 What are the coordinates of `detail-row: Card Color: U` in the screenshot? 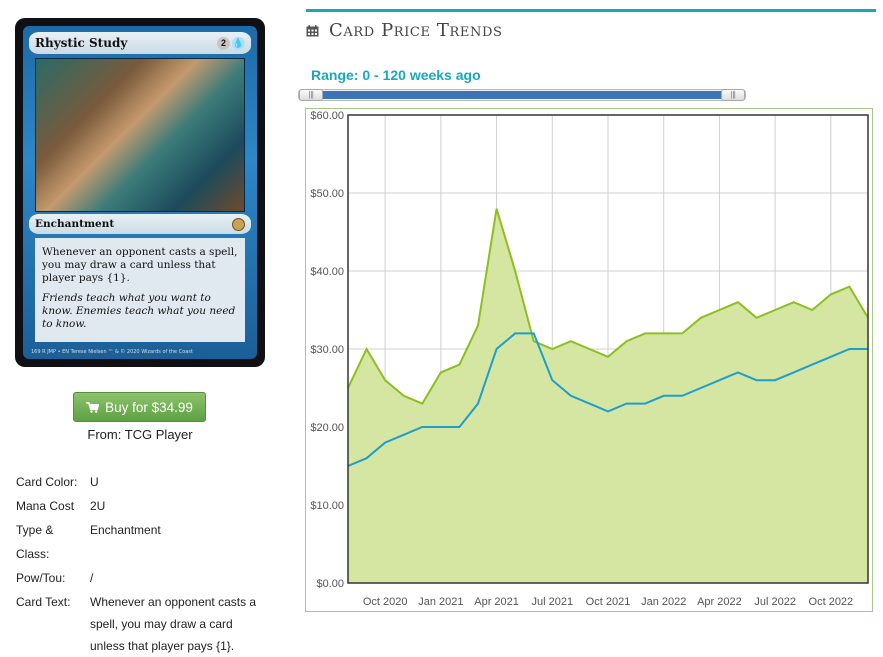 It's located at (143, 482).